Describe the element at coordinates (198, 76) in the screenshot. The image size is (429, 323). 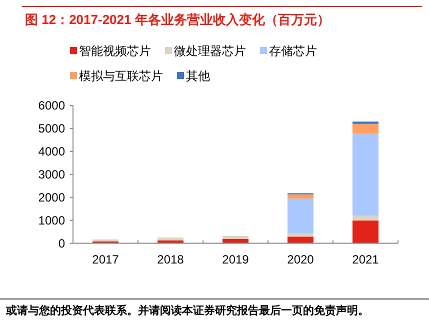
I see `legend-label: 其他` at that location.